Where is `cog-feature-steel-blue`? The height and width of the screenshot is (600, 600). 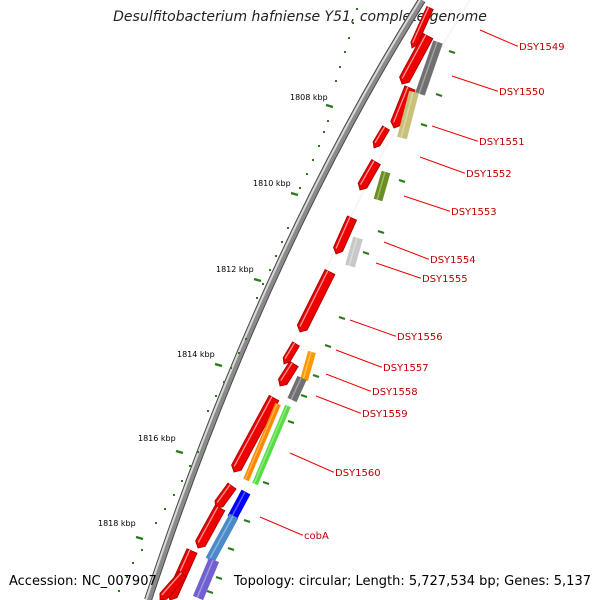 cog-feature-steel-blue is located at coordinates (222, 538).